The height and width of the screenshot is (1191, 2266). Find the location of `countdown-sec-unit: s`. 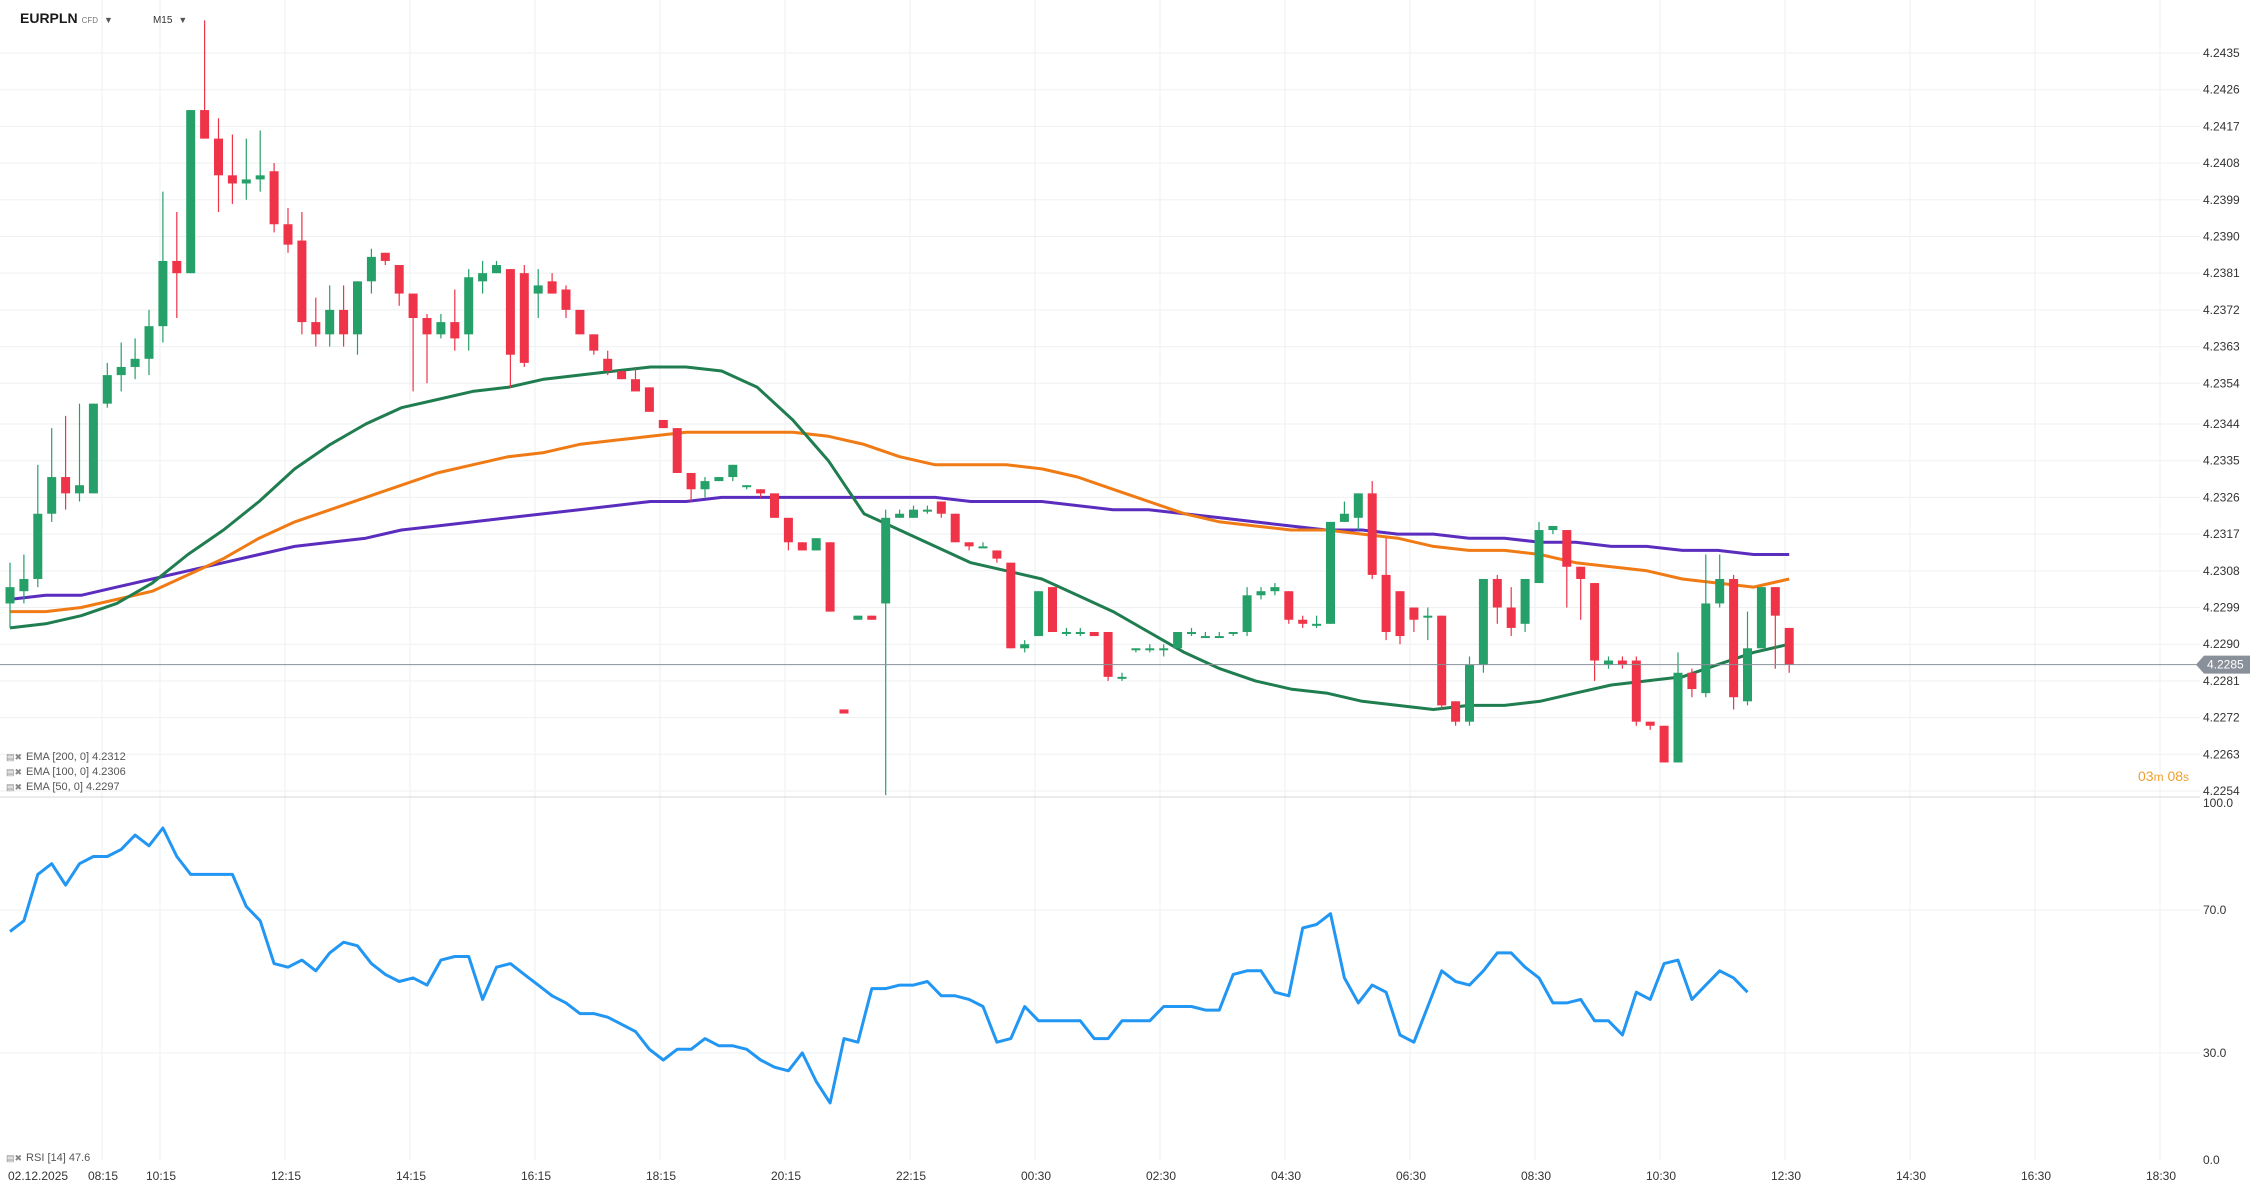

countdown-sec-unit: s is located at coordinates (2186, 777).